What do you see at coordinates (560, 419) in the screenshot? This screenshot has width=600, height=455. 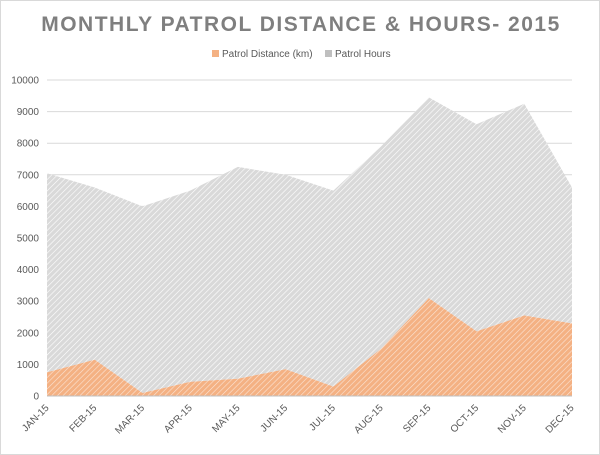 I see `x-tick-label: DEC-15` at bounding box center [560, 419].